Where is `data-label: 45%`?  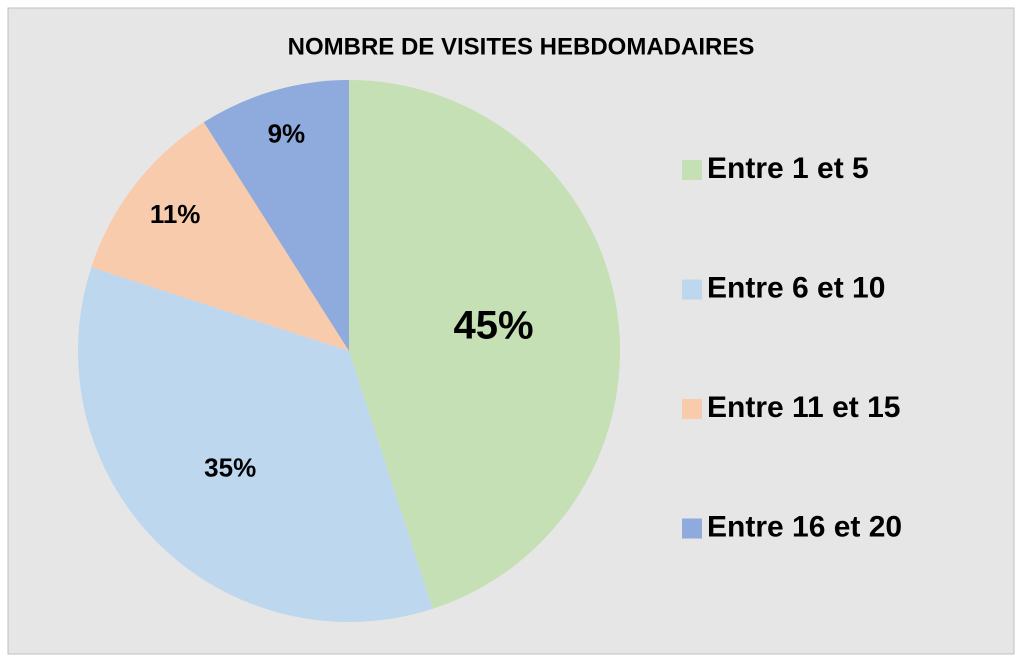 data-label: 45% is located at coordinates (494, 326).